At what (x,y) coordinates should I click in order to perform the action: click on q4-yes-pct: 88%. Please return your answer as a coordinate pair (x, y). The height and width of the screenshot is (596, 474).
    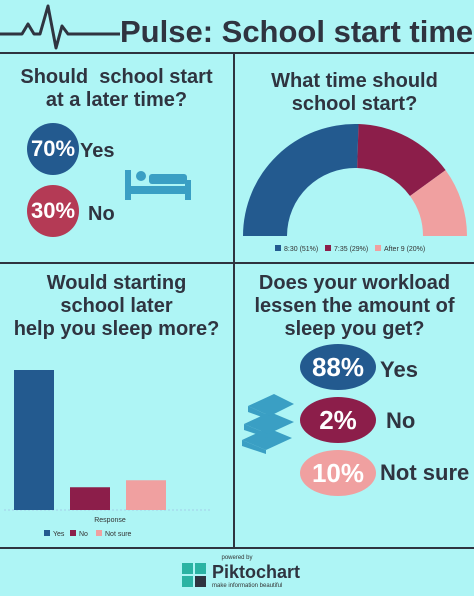
    Looking at the image, I should click on (338, 366).